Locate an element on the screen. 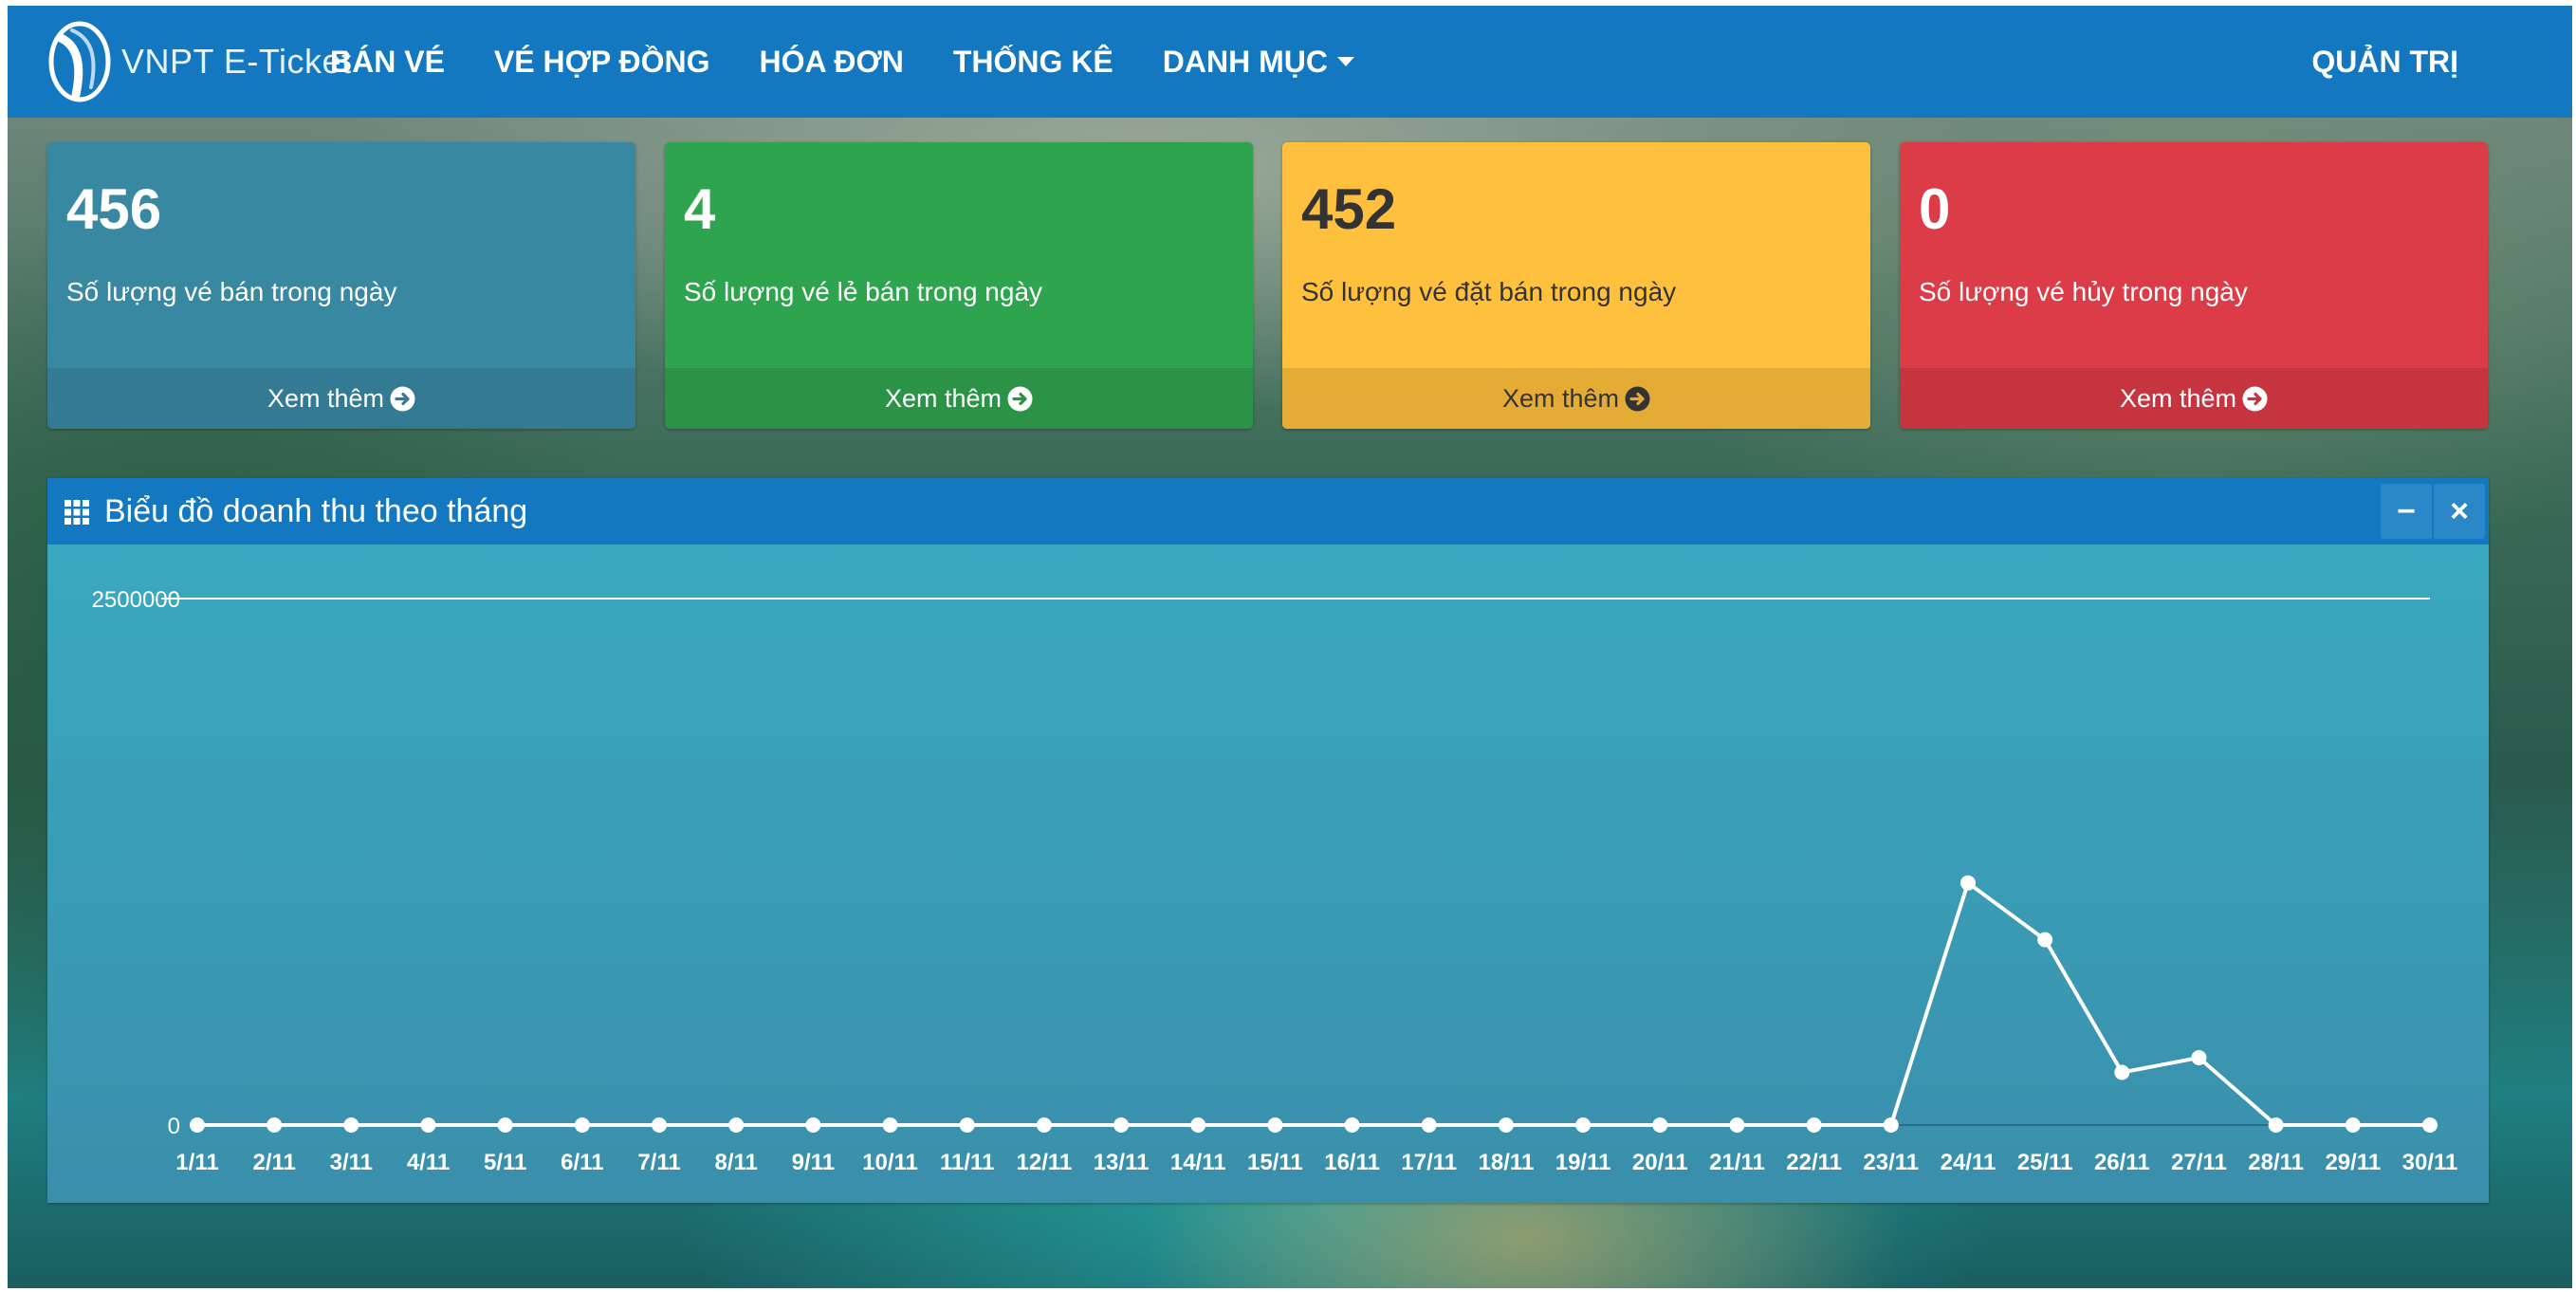 This screenshot has width=2576, height=1292. brand: VNPT E-Ticket is located at coordinates (199, 62).